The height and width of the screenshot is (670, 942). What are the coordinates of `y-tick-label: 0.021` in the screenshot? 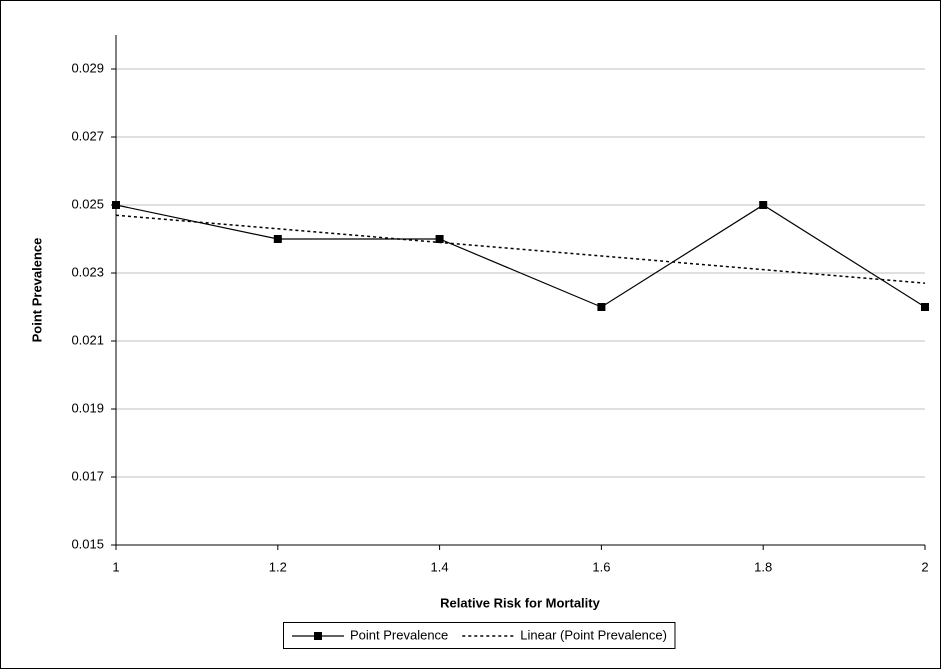 It's located at (87, 339).